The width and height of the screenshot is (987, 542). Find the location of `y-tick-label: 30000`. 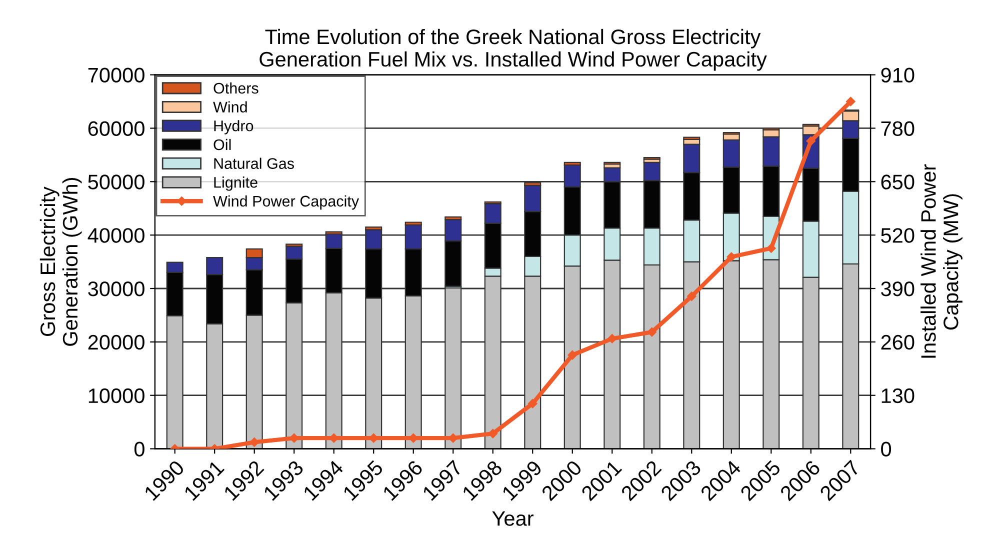

y-tick-label: 30000 is located at coordinates (116, 289).